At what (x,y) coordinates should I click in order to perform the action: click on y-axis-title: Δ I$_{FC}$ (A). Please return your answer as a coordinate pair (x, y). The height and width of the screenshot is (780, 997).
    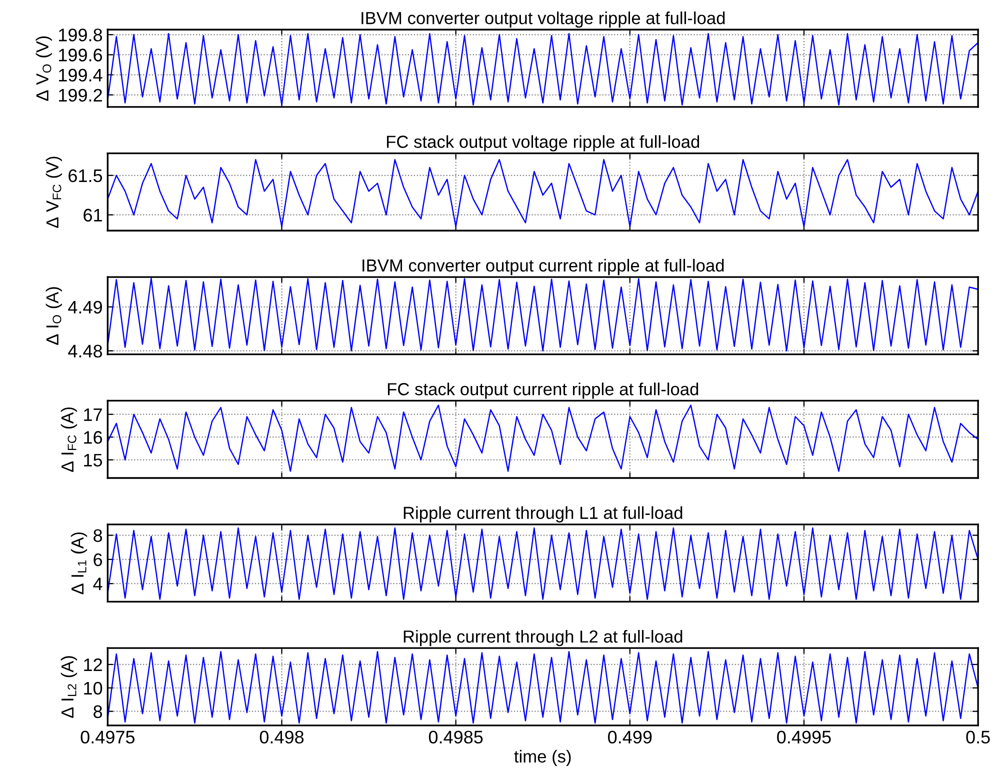
    Looking at the image, I should click on (69, 439).